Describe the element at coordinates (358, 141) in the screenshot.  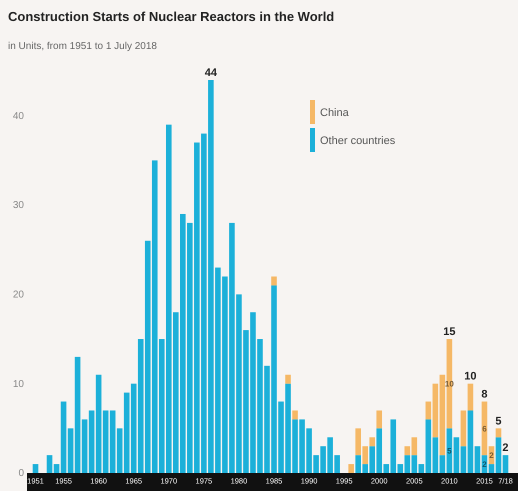
I see `legend-label: Other countries` at that location.